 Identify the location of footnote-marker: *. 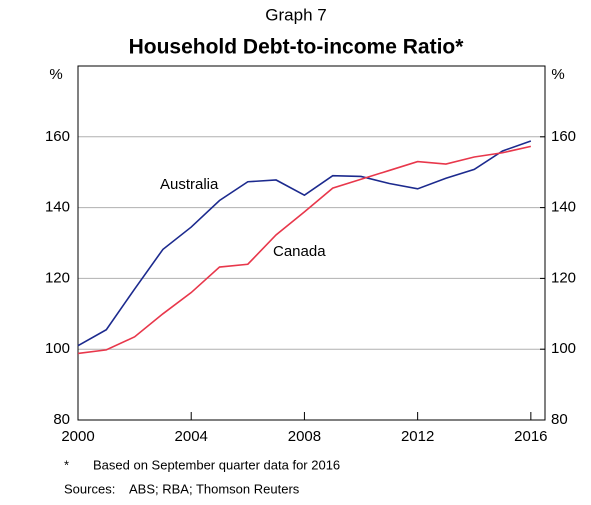
(66, 464).